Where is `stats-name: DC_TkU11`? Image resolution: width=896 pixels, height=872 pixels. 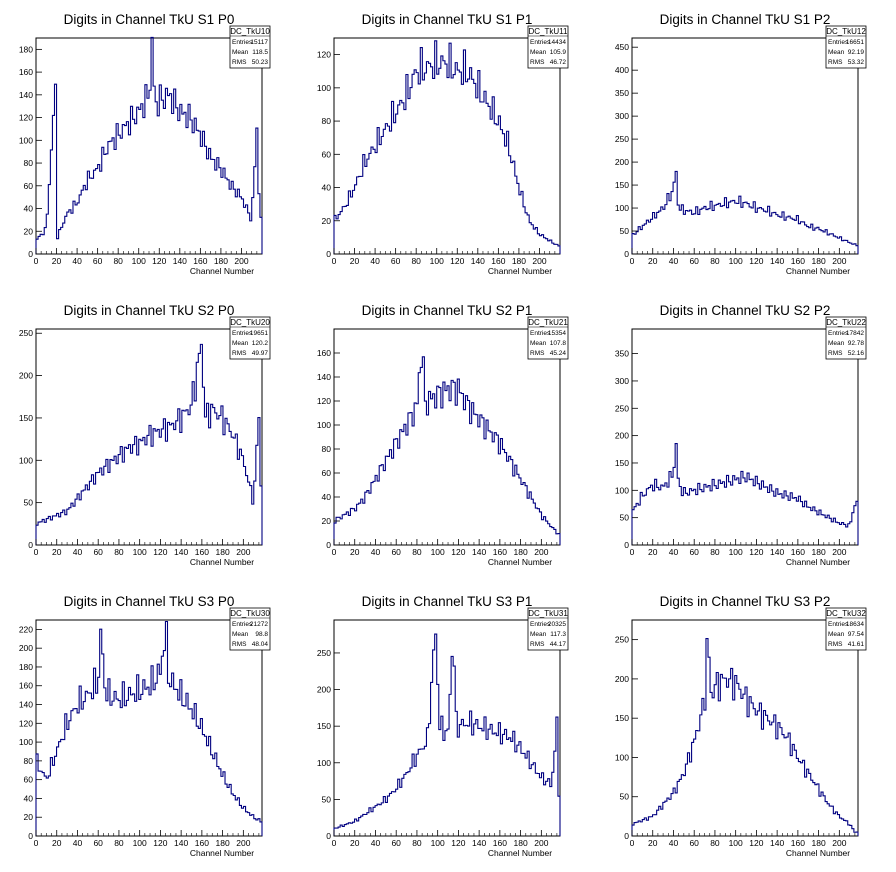 stats-name: DC_TkU11 is located at coordinates (549, 31).